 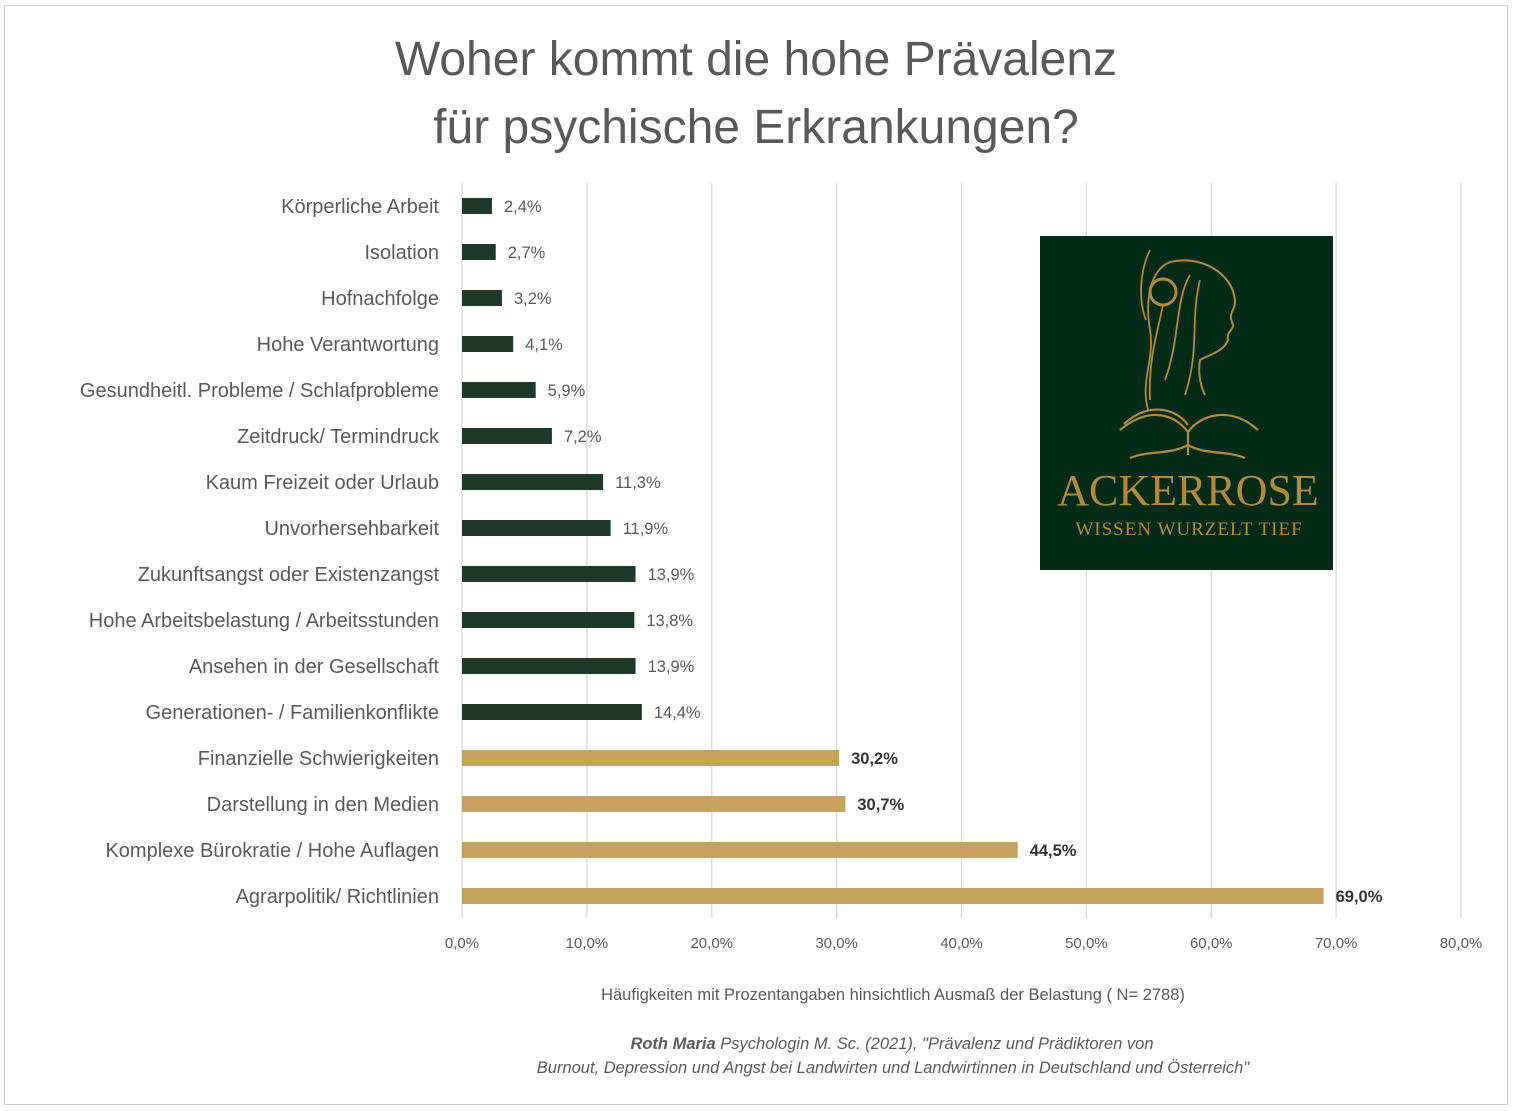 I want to click on x-tick-label: 40,0%, so click(x=961, y=943).